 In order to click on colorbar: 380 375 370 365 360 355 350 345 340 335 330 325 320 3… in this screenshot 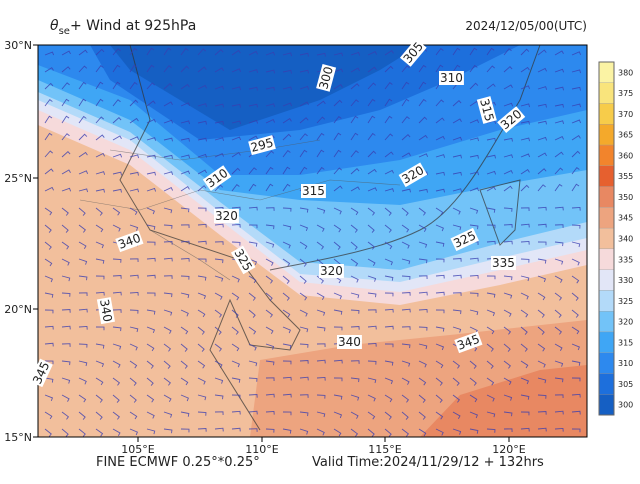, I will do `click(615, 238)`.